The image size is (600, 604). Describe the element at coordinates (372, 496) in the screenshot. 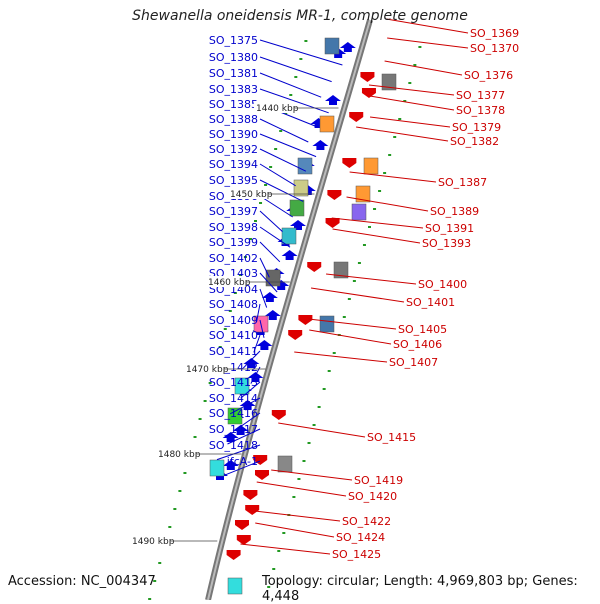

I see `gene-label-reverse: SO_1420` at that location.